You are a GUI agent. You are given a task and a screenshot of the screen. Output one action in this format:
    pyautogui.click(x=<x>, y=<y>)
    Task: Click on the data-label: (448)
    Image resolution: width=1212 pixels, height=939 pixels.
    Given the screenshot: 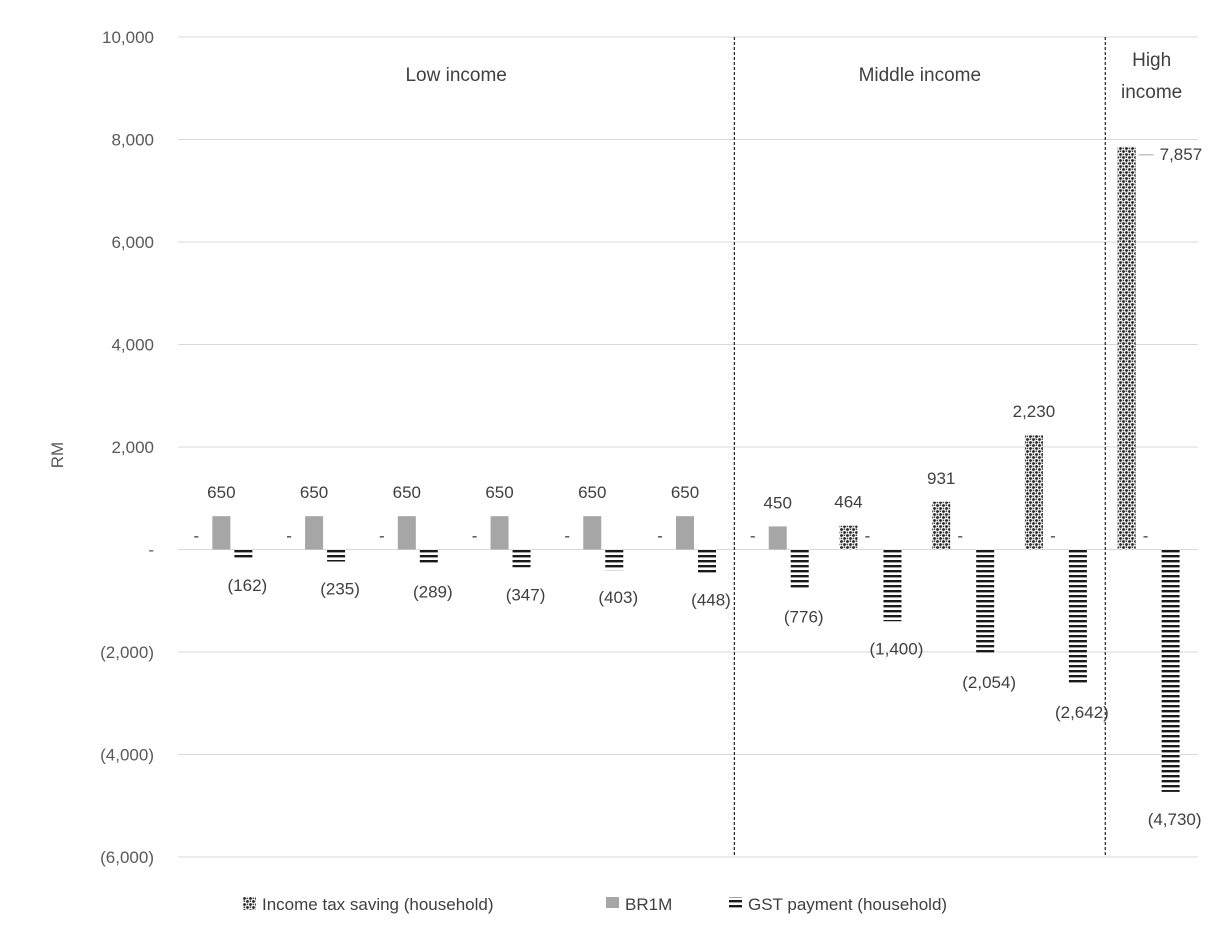 What is the action you would take?
    pyautogui.click(x=711, y=599)
    